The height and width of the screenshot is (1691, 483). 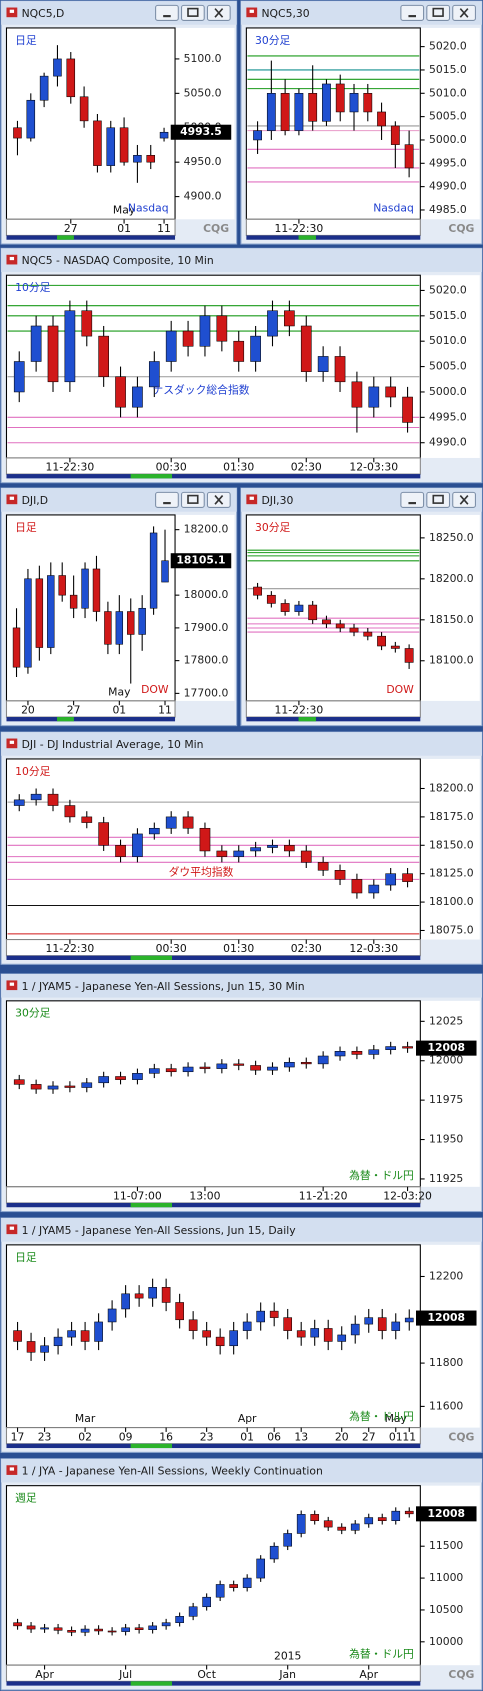 I want to click on x-tick-label: Jan, so click(x=287, y=1674).